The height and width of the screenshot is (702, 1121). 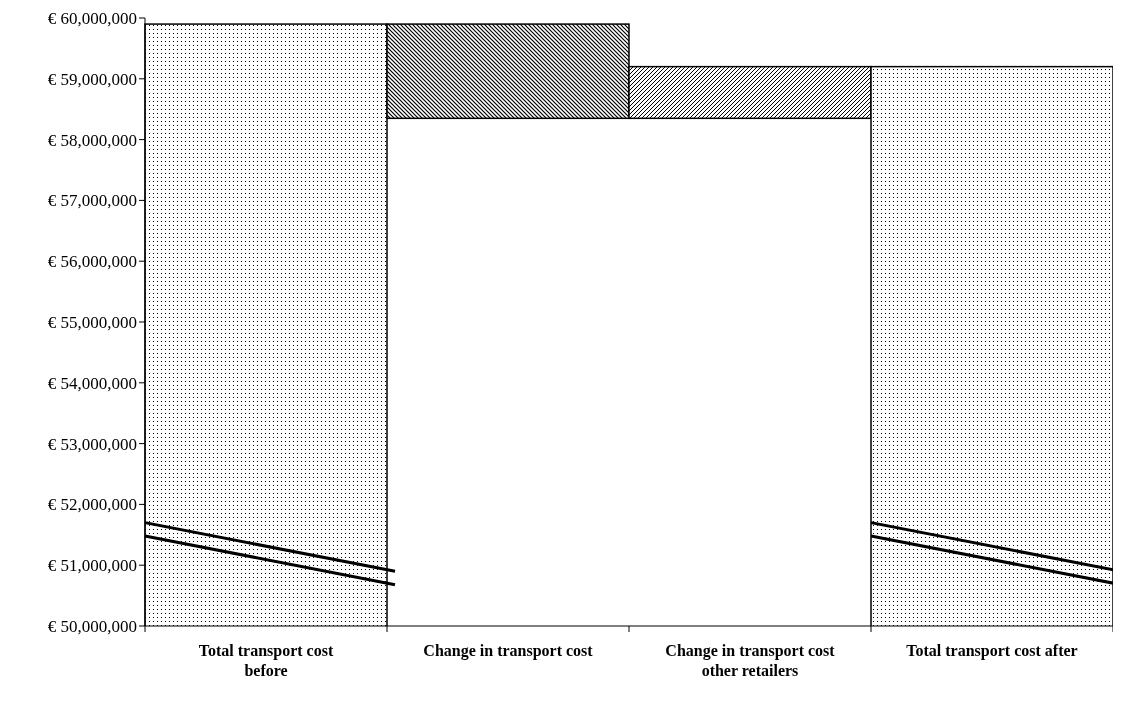 What do you see at coordinates (92, 444) in the screenshot?
I see `y-tick-label: € 53,000,000` at bounding box center [92, 444].